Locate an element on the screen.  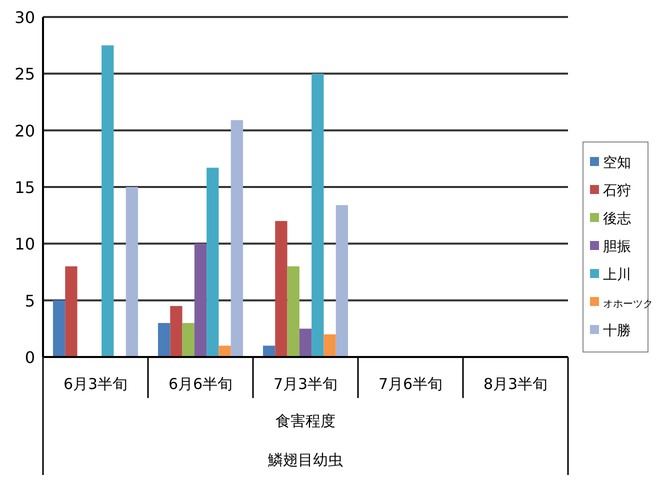
ytick: 5 is located at coordinates (29, 300).